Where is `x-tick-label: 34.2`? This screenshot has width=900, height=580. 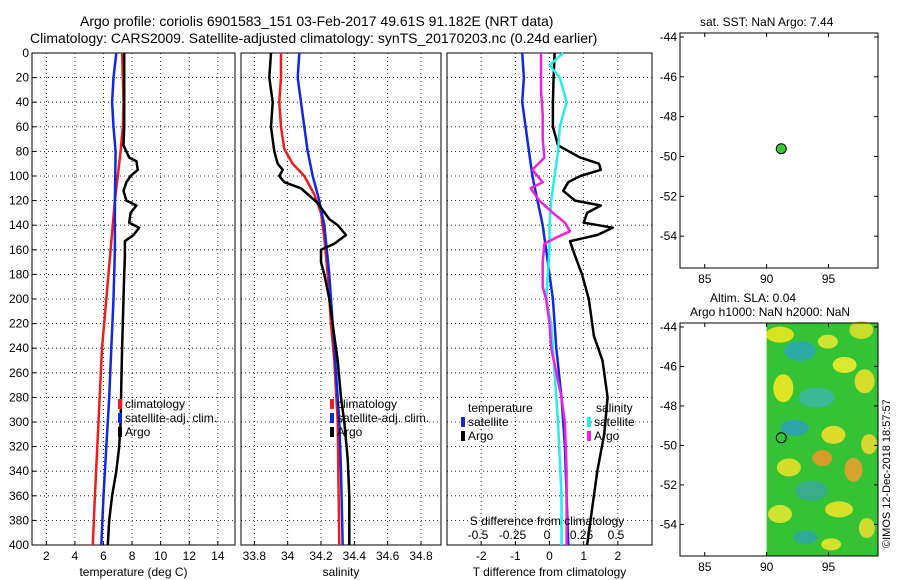
x-tick-label: 34.2 is located at coordinates (321, 556).